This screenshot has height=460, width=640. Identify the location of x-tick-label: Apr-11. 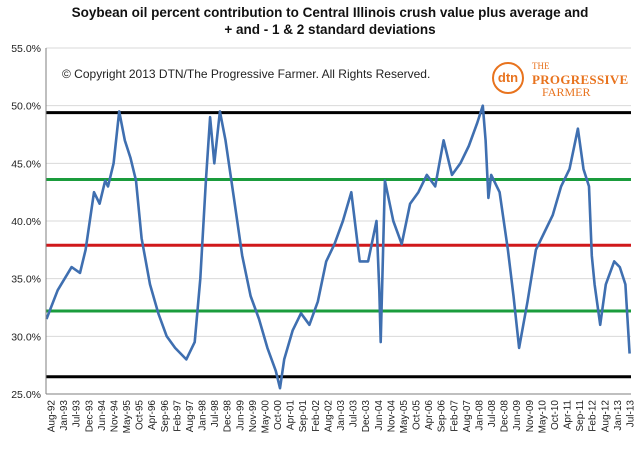
(568, 415).